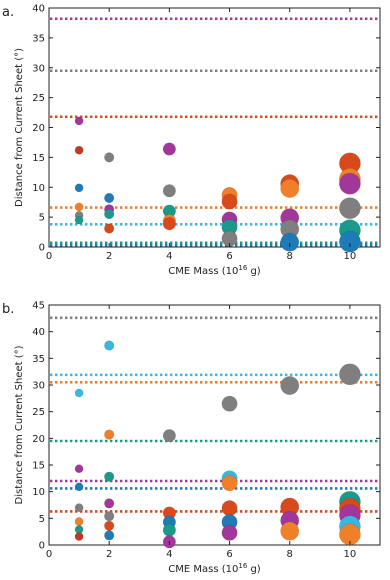 This screenshot has height=580, width=390. Describe the element at coordinates (214, 270) in the screenshot. I see `panel-a-x-axis-label: CME Mass (1016 g)` at that location.